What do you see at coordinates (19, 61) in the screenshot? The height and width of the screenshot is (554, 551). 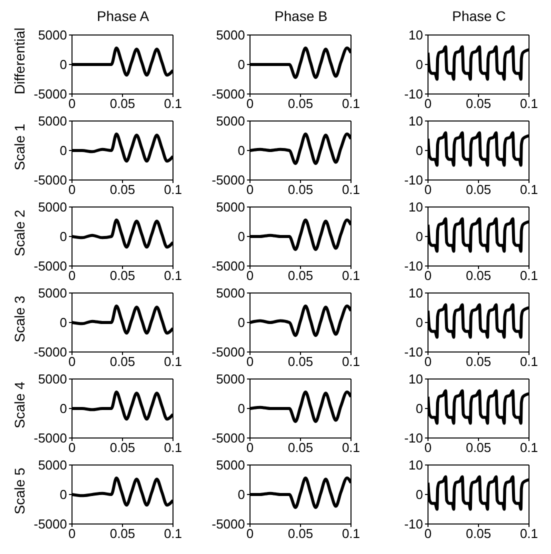 I see `y-axis-title: Differential` at bounding box center [19, 61].